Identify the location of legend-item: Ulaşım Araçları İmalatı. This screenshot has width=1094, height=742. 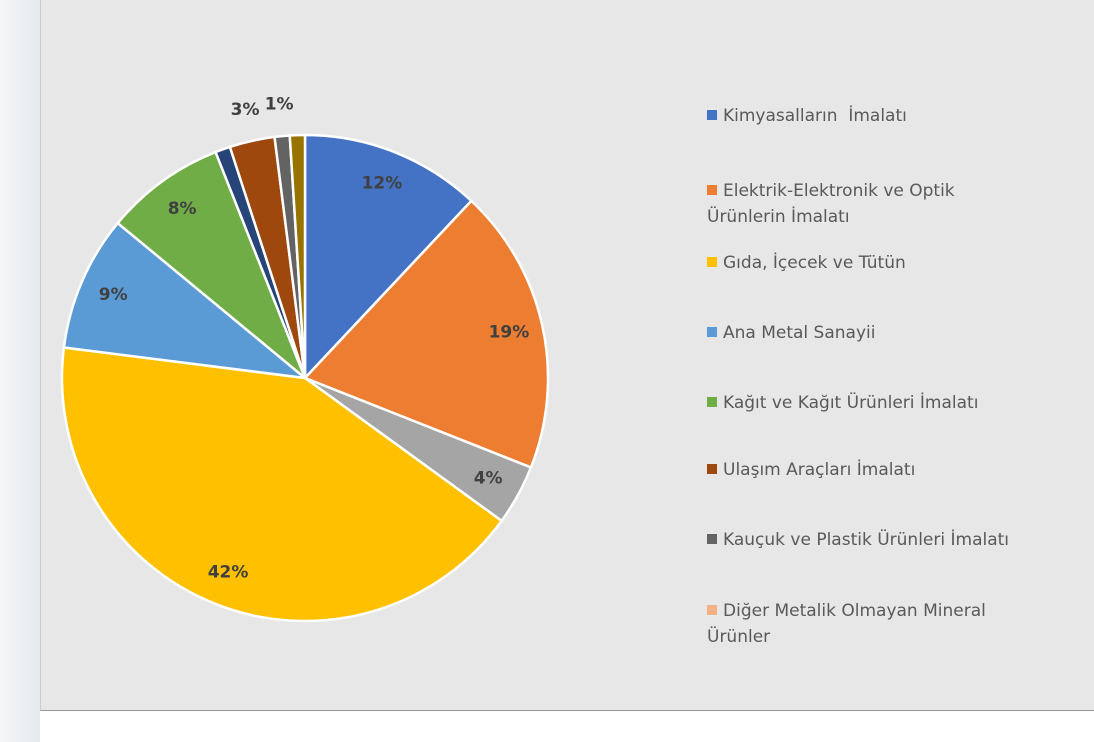
(882, 470).